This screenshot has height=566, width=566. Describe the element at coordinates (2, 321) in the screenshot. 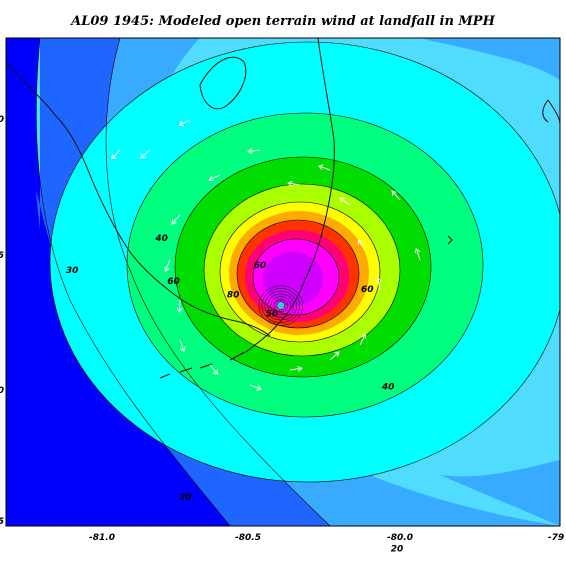

I see `y-axis: 0 5 0 5` at that location.